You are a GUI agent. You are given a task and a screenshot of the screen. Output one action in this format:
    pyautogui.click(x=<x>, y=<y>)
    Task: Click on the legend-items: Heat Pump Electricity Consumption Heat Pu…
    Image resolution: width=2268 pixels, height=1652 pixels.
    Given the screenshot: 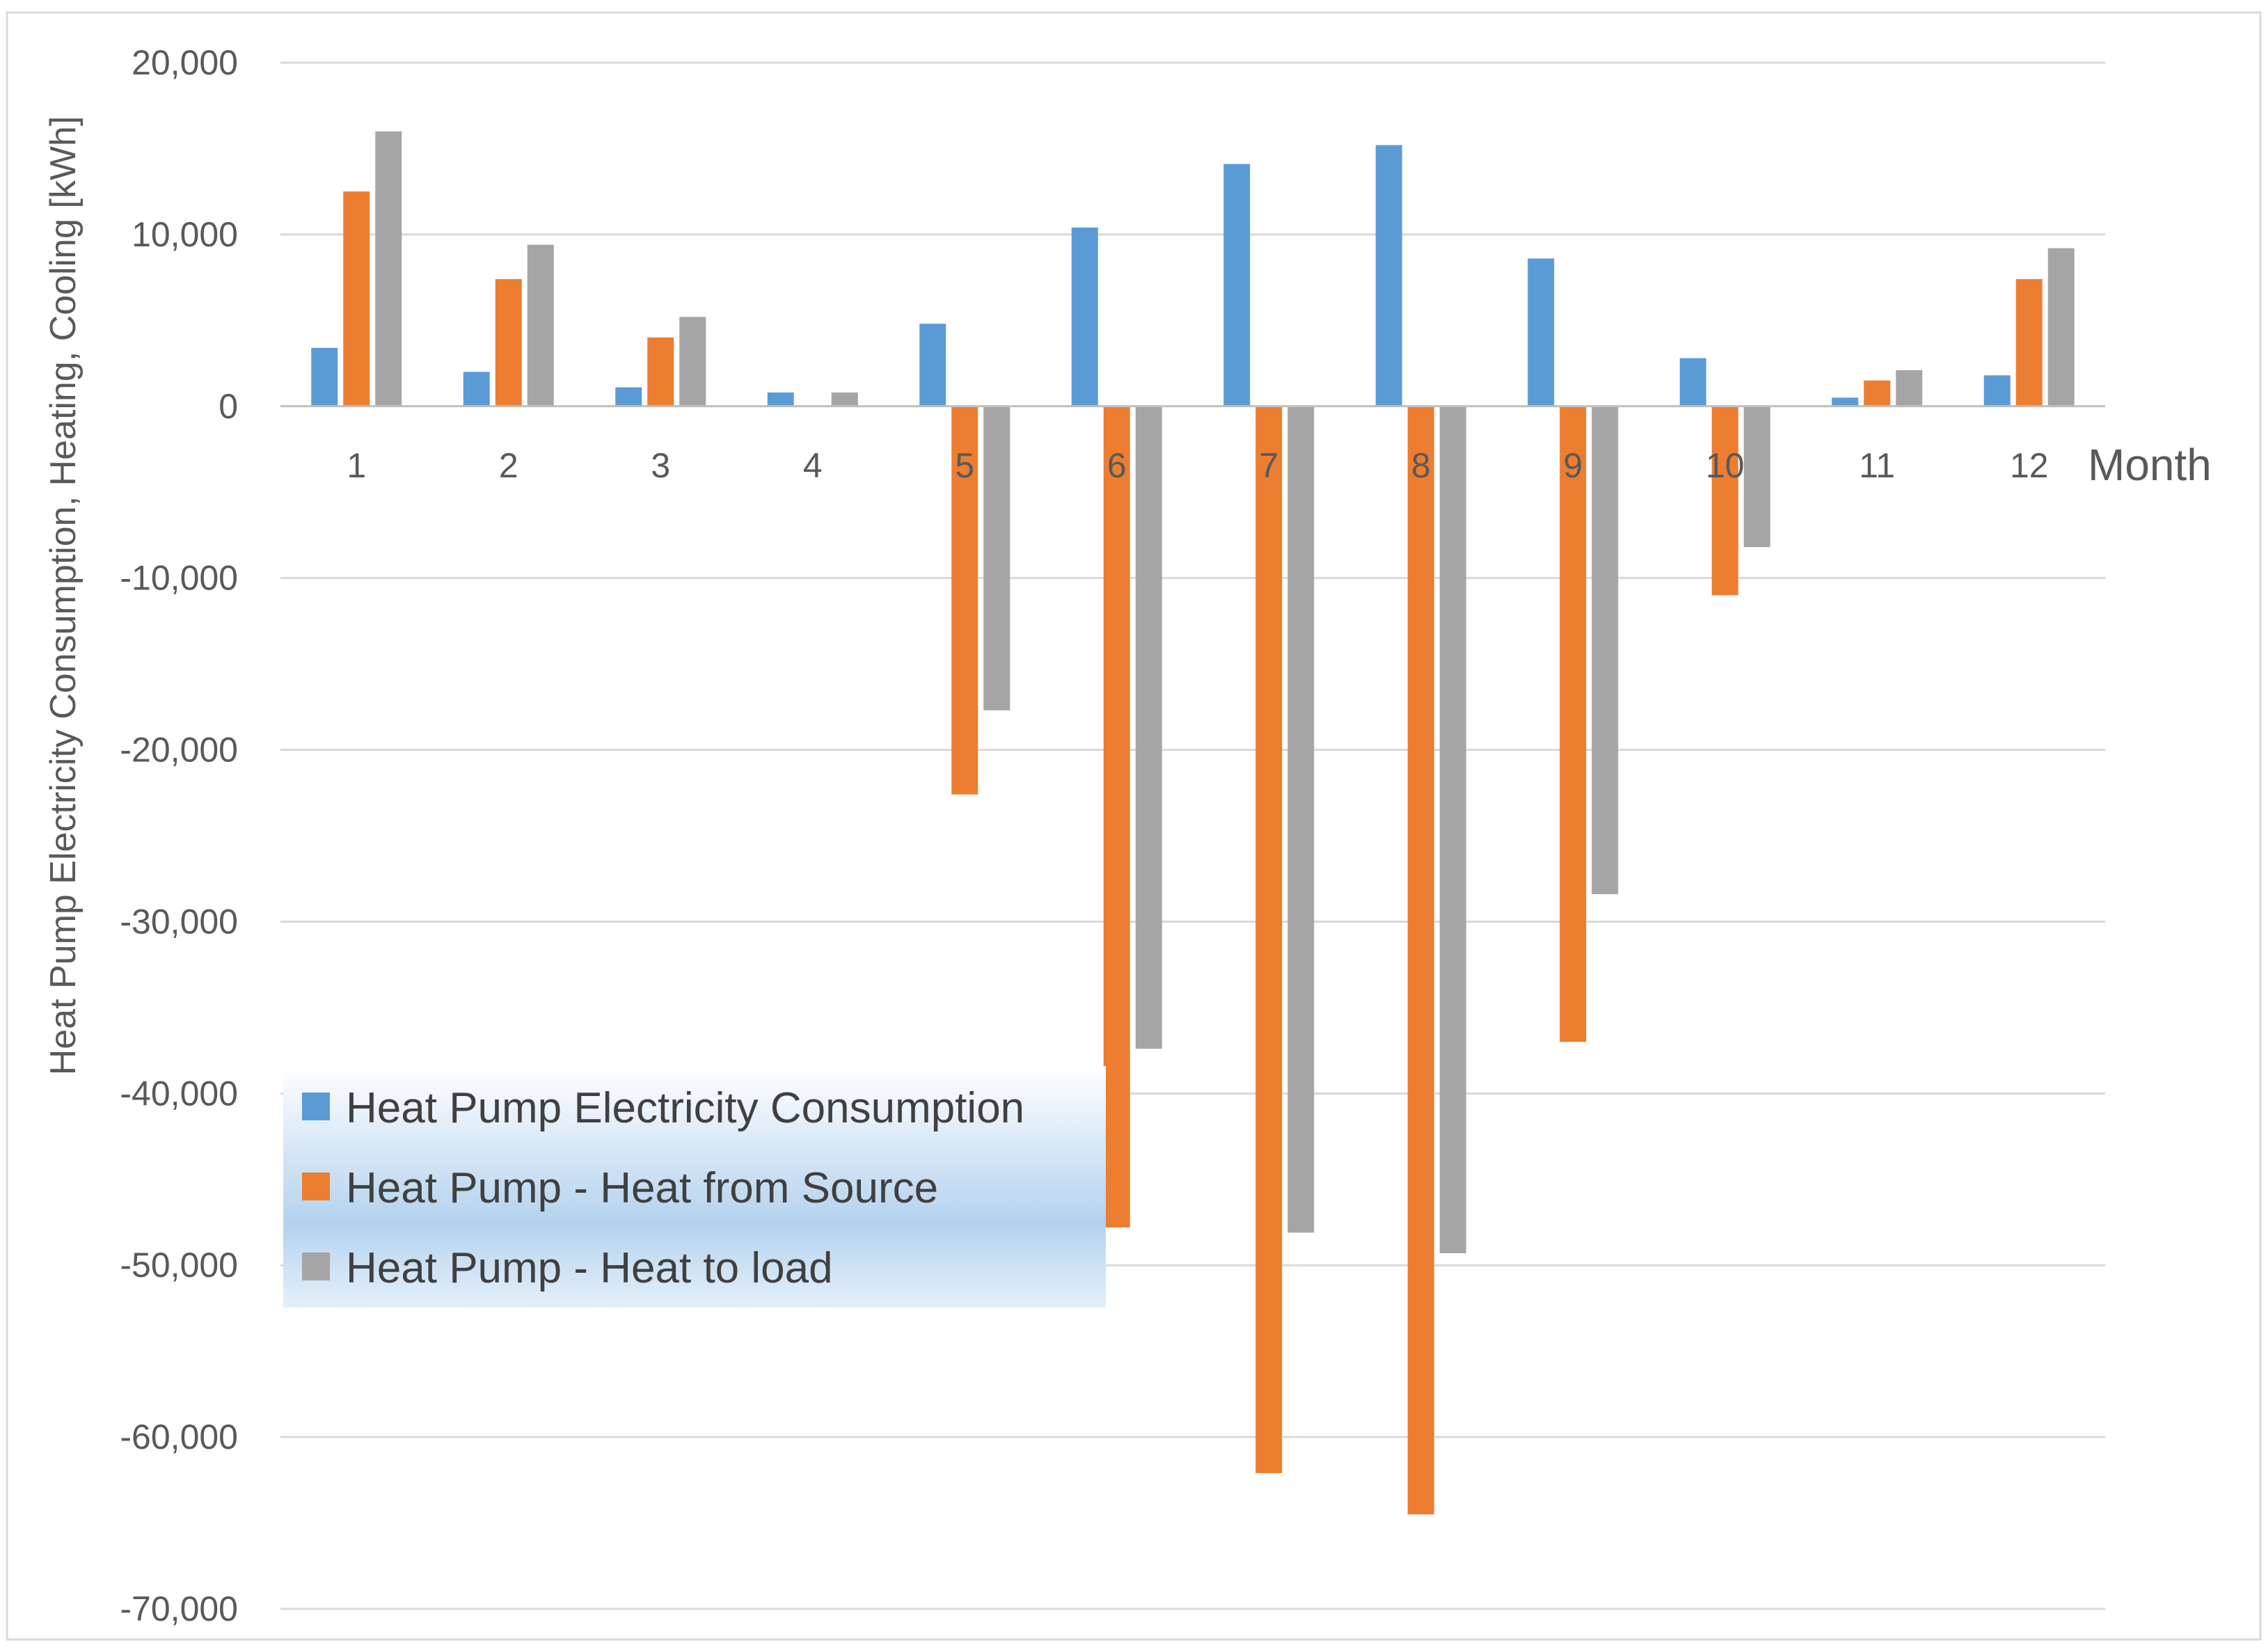 What is the action you would take?
    pyautogui.click(x=663, y=1188)
    